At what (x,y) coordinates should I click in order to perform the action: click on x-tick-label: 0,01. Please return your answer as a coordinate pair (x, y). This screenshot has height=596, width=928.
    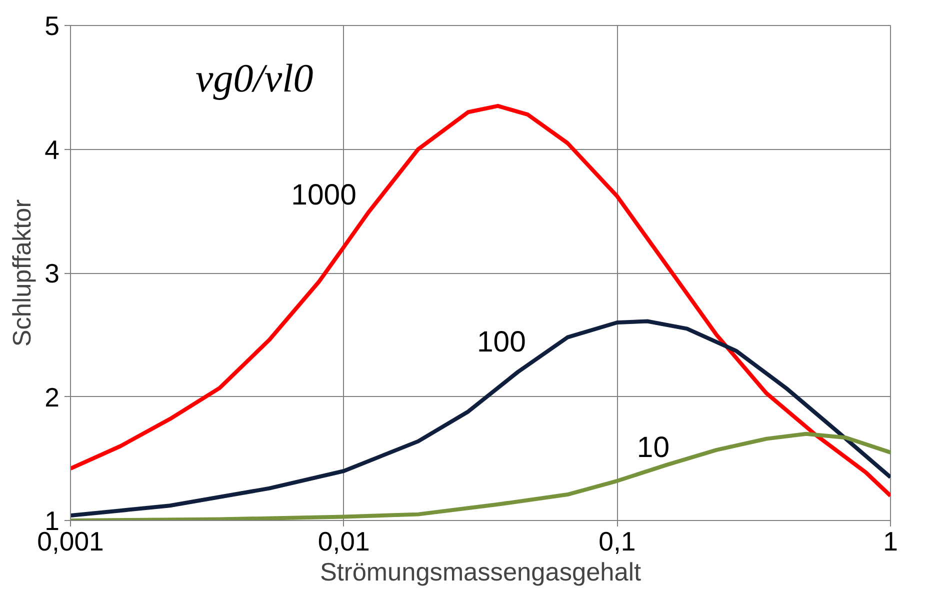
    Looking at the image, I should click on (344, 541).